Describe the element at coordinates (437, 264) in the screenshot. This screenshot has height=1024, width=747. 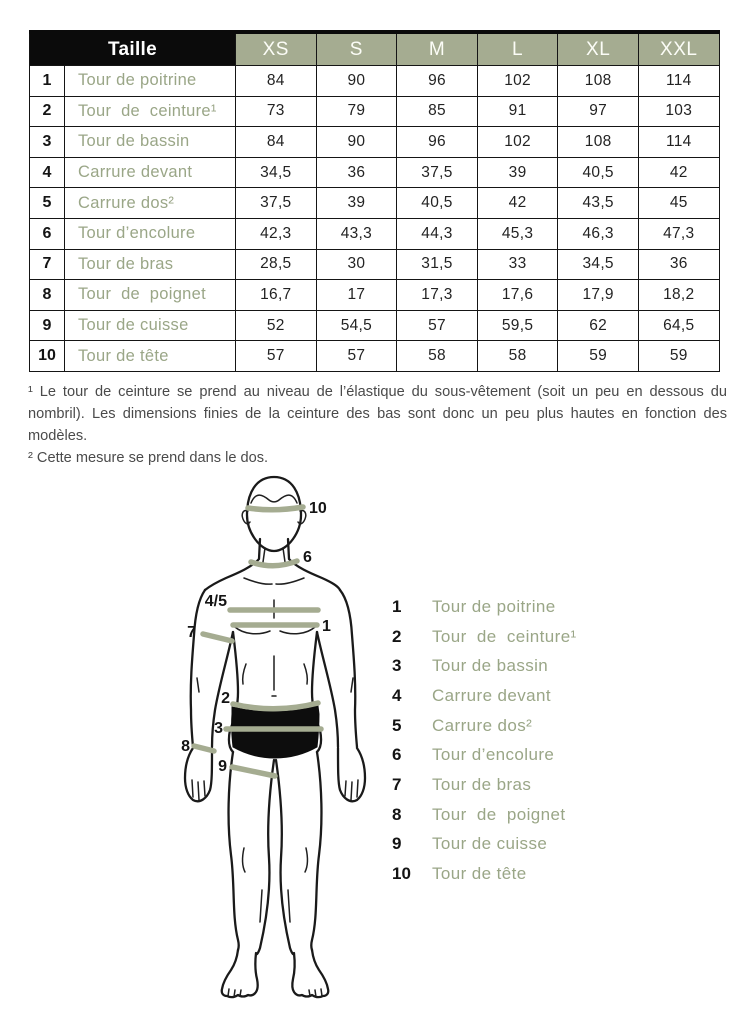
I see `size-value-cell: 31,5` at that location.